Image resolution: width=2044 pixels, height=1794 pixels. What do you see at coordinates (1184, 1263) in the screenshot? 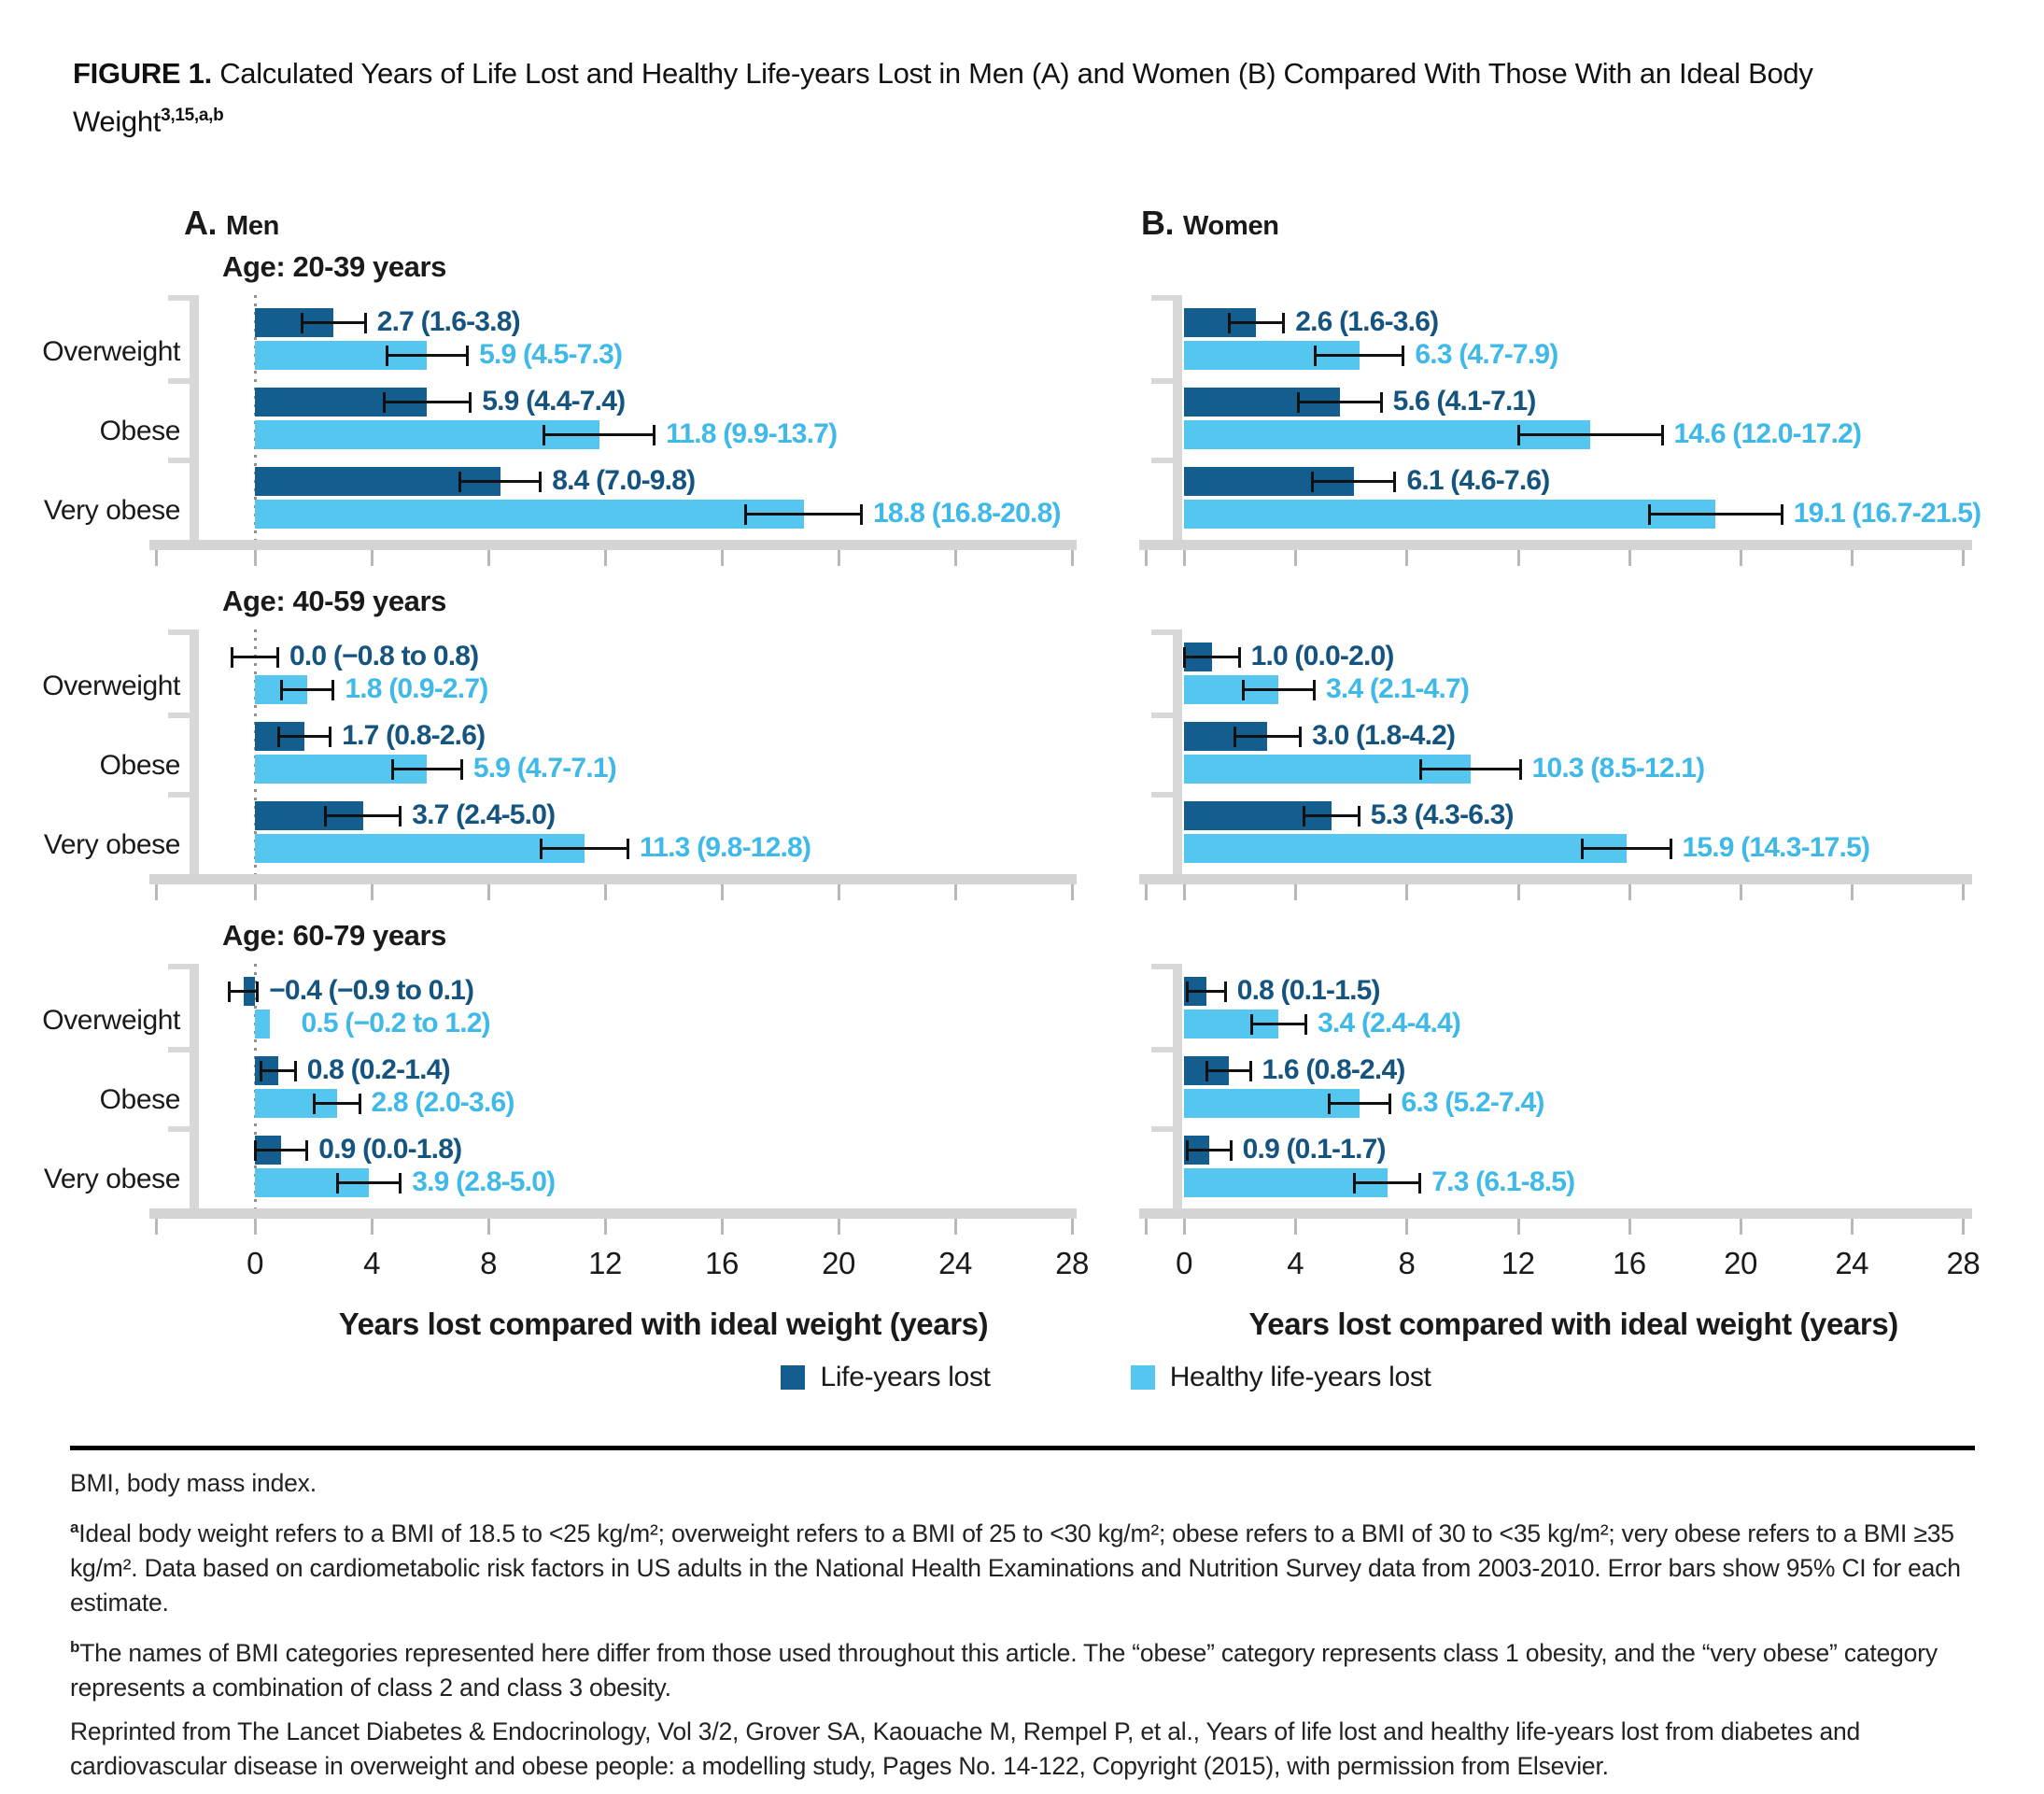
I see `x-tick-label: 0` at bounding box center [1184, 1263].